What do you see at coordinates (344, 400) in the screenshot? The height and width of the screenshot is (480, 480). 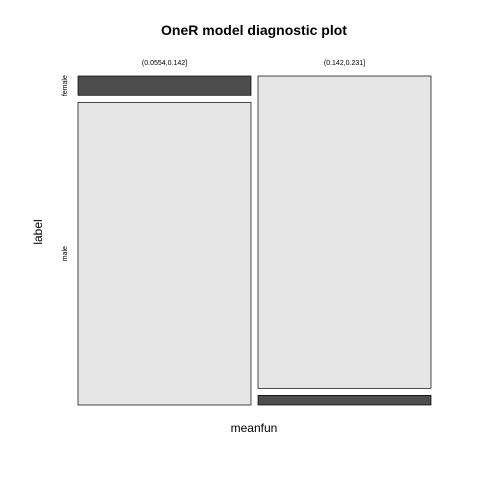 I see `tile-1-male` at bounding box center [344, 400].